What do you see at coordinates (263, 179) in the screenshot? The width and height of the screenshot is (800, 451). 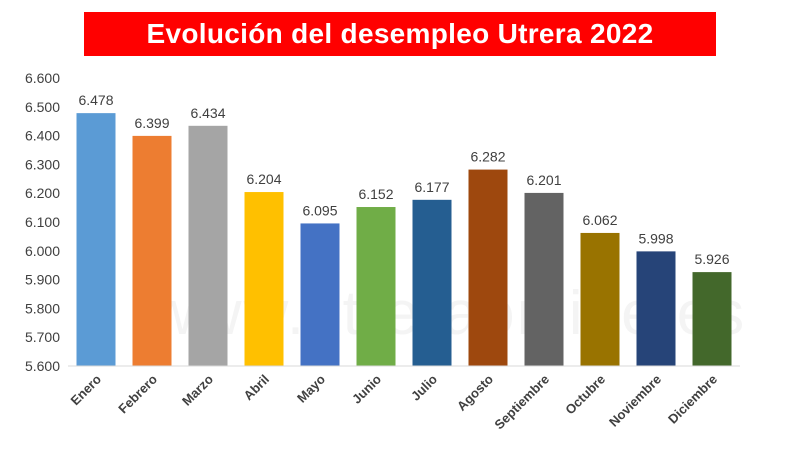 I see `data-label: 6.204` at bounding box center [263, 179].